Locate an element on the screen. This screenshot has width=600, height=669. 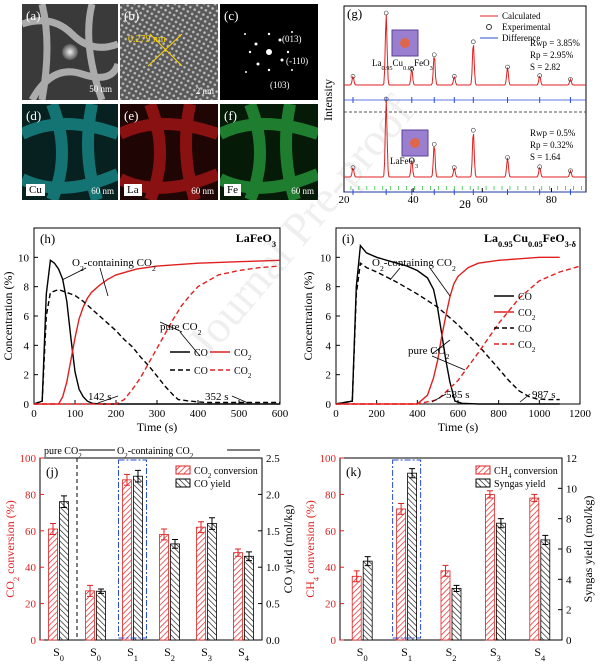
hrtem-image is located at coordinates (169, 52).